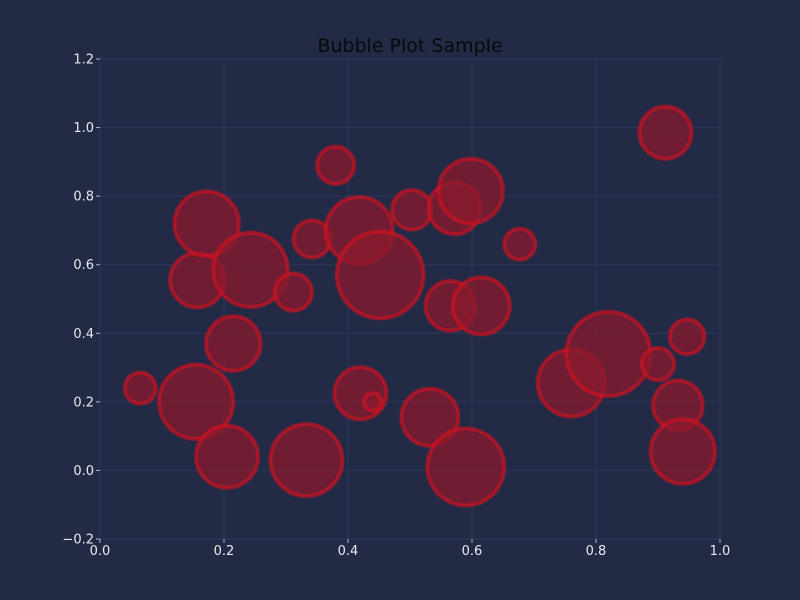  What do you see at coordinates (78, 540) in the screenshot?
I see `y-tick-label: −0.2` at bounding box center [78, 540].